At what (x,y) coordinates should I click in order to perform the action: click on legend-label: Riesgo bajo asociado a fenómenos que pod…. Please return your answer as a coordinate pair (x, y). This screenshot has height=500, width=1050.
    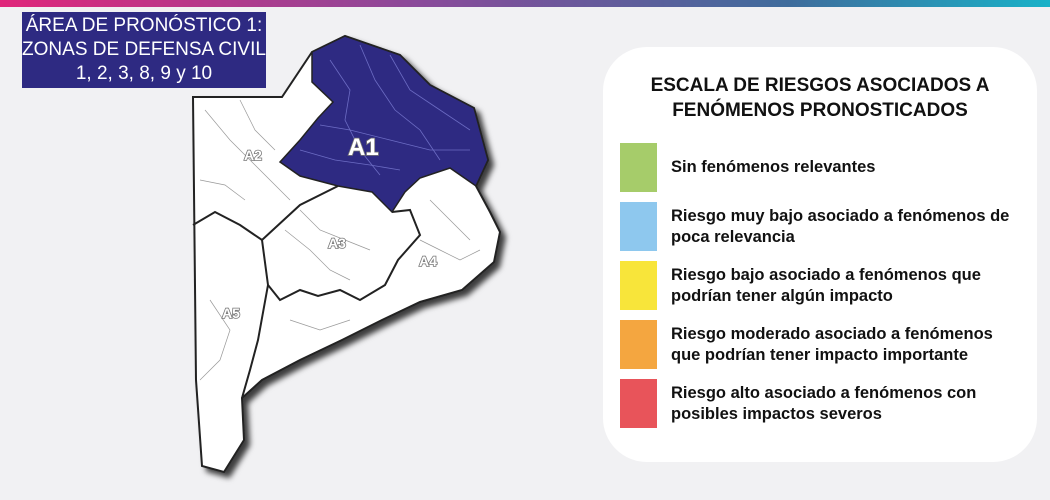
    Looking at the image, I should click on (826, 285).